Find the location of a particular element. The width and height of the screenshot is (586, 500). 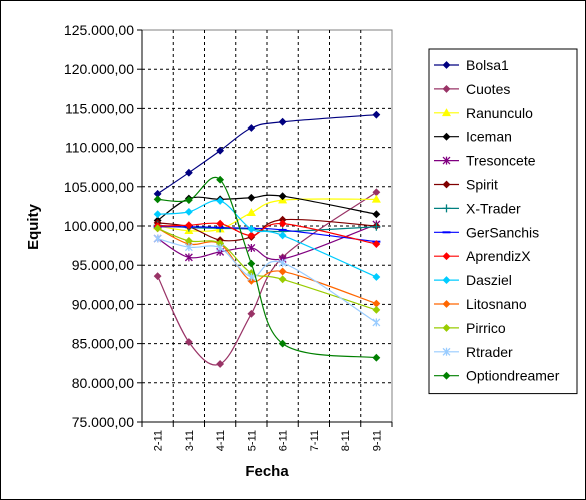

y-tick-label: 125.000,00 is located at coordinates (99, 30).